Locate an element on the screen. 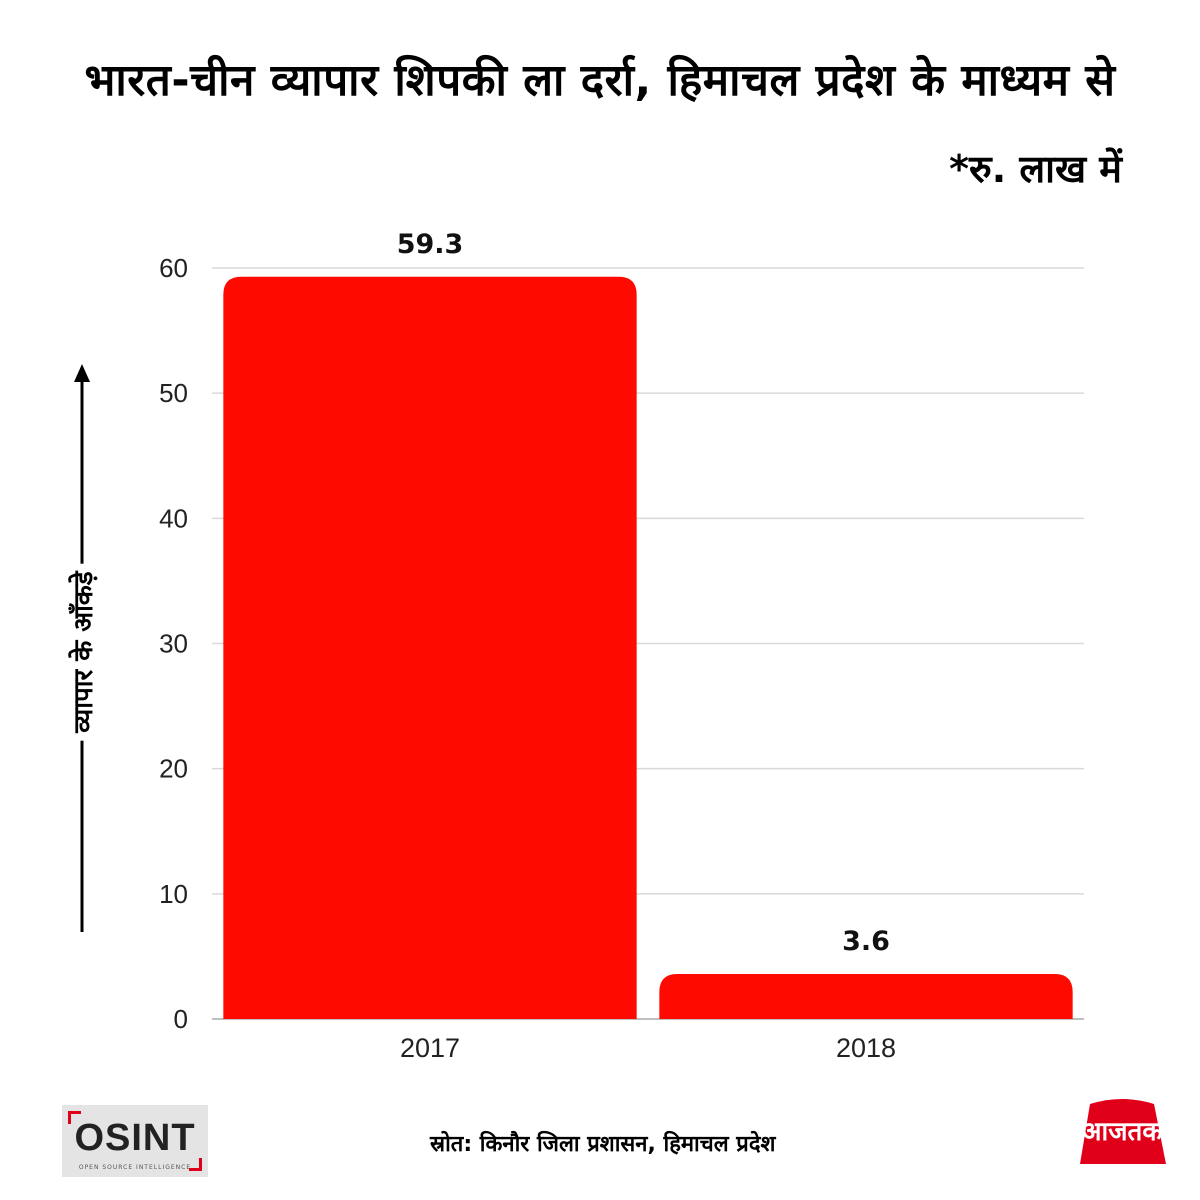 The height and width of the screenshot is (1200, 1200). osint-logo-subtext: OPEN SOURCE INTELLIGENCE is located at coordinates (135, 1167).